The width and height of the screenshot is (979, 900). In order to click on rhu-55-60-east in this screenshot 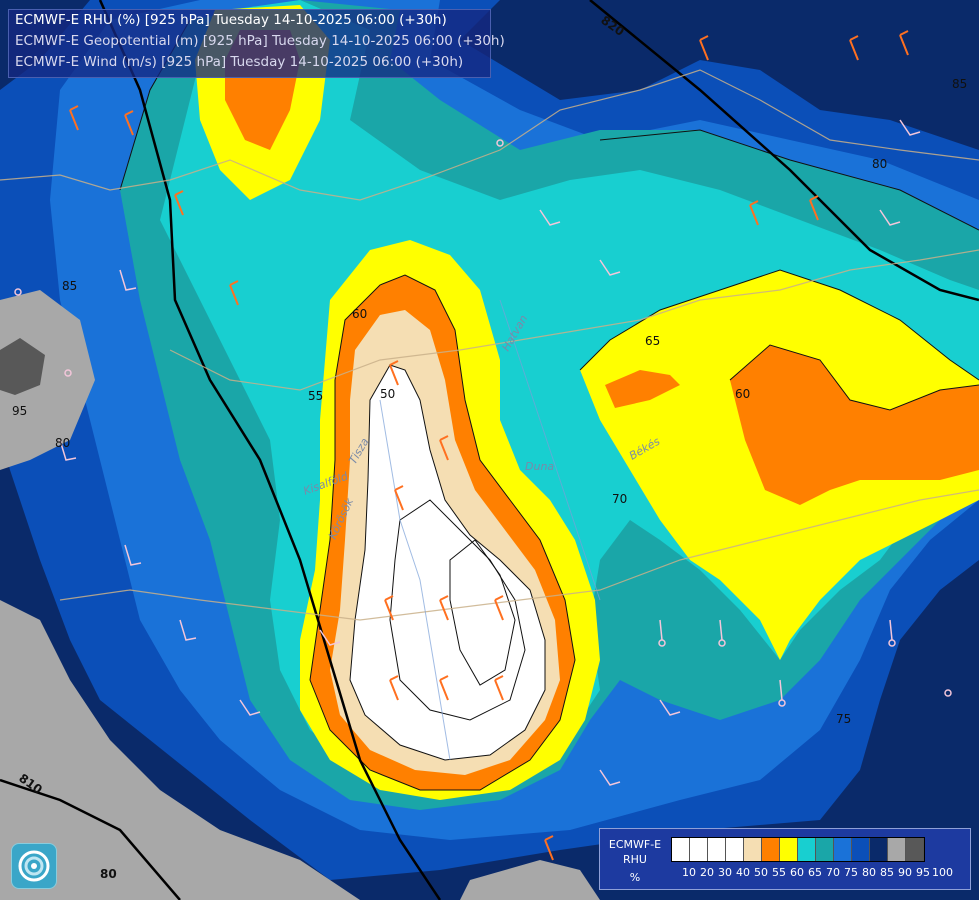, I will do `click(854, 425)`.